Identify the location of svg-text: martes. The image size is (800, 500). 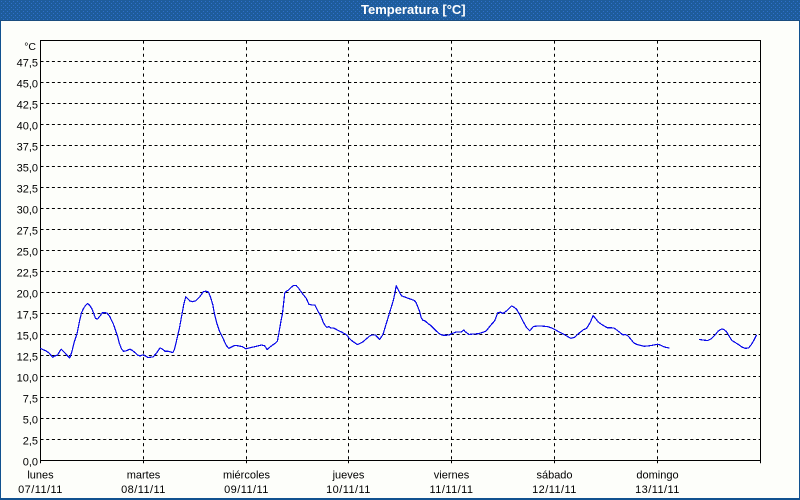
(144, 476).